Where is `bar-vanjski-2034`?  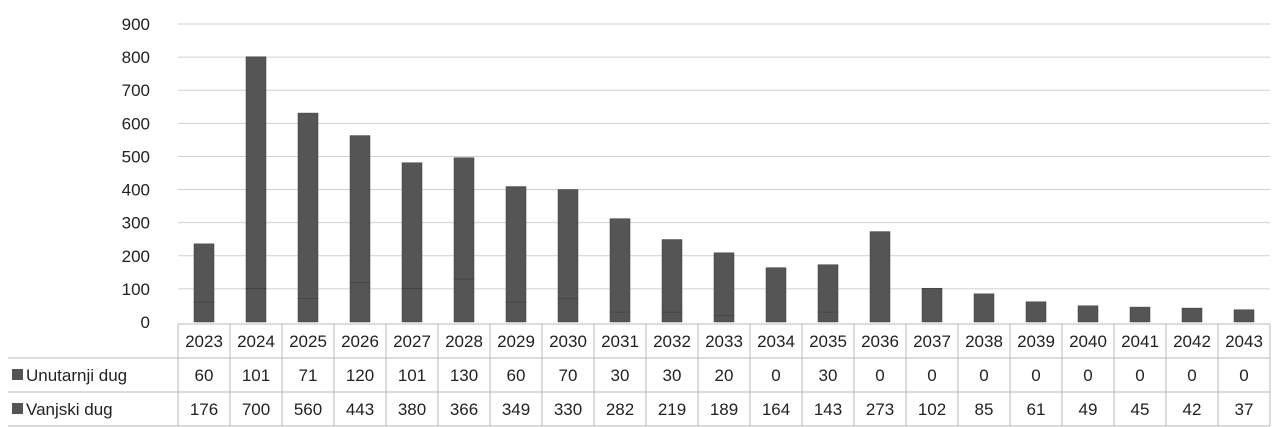
bar-vanjski-2034 is located at coordinates (776, 295).